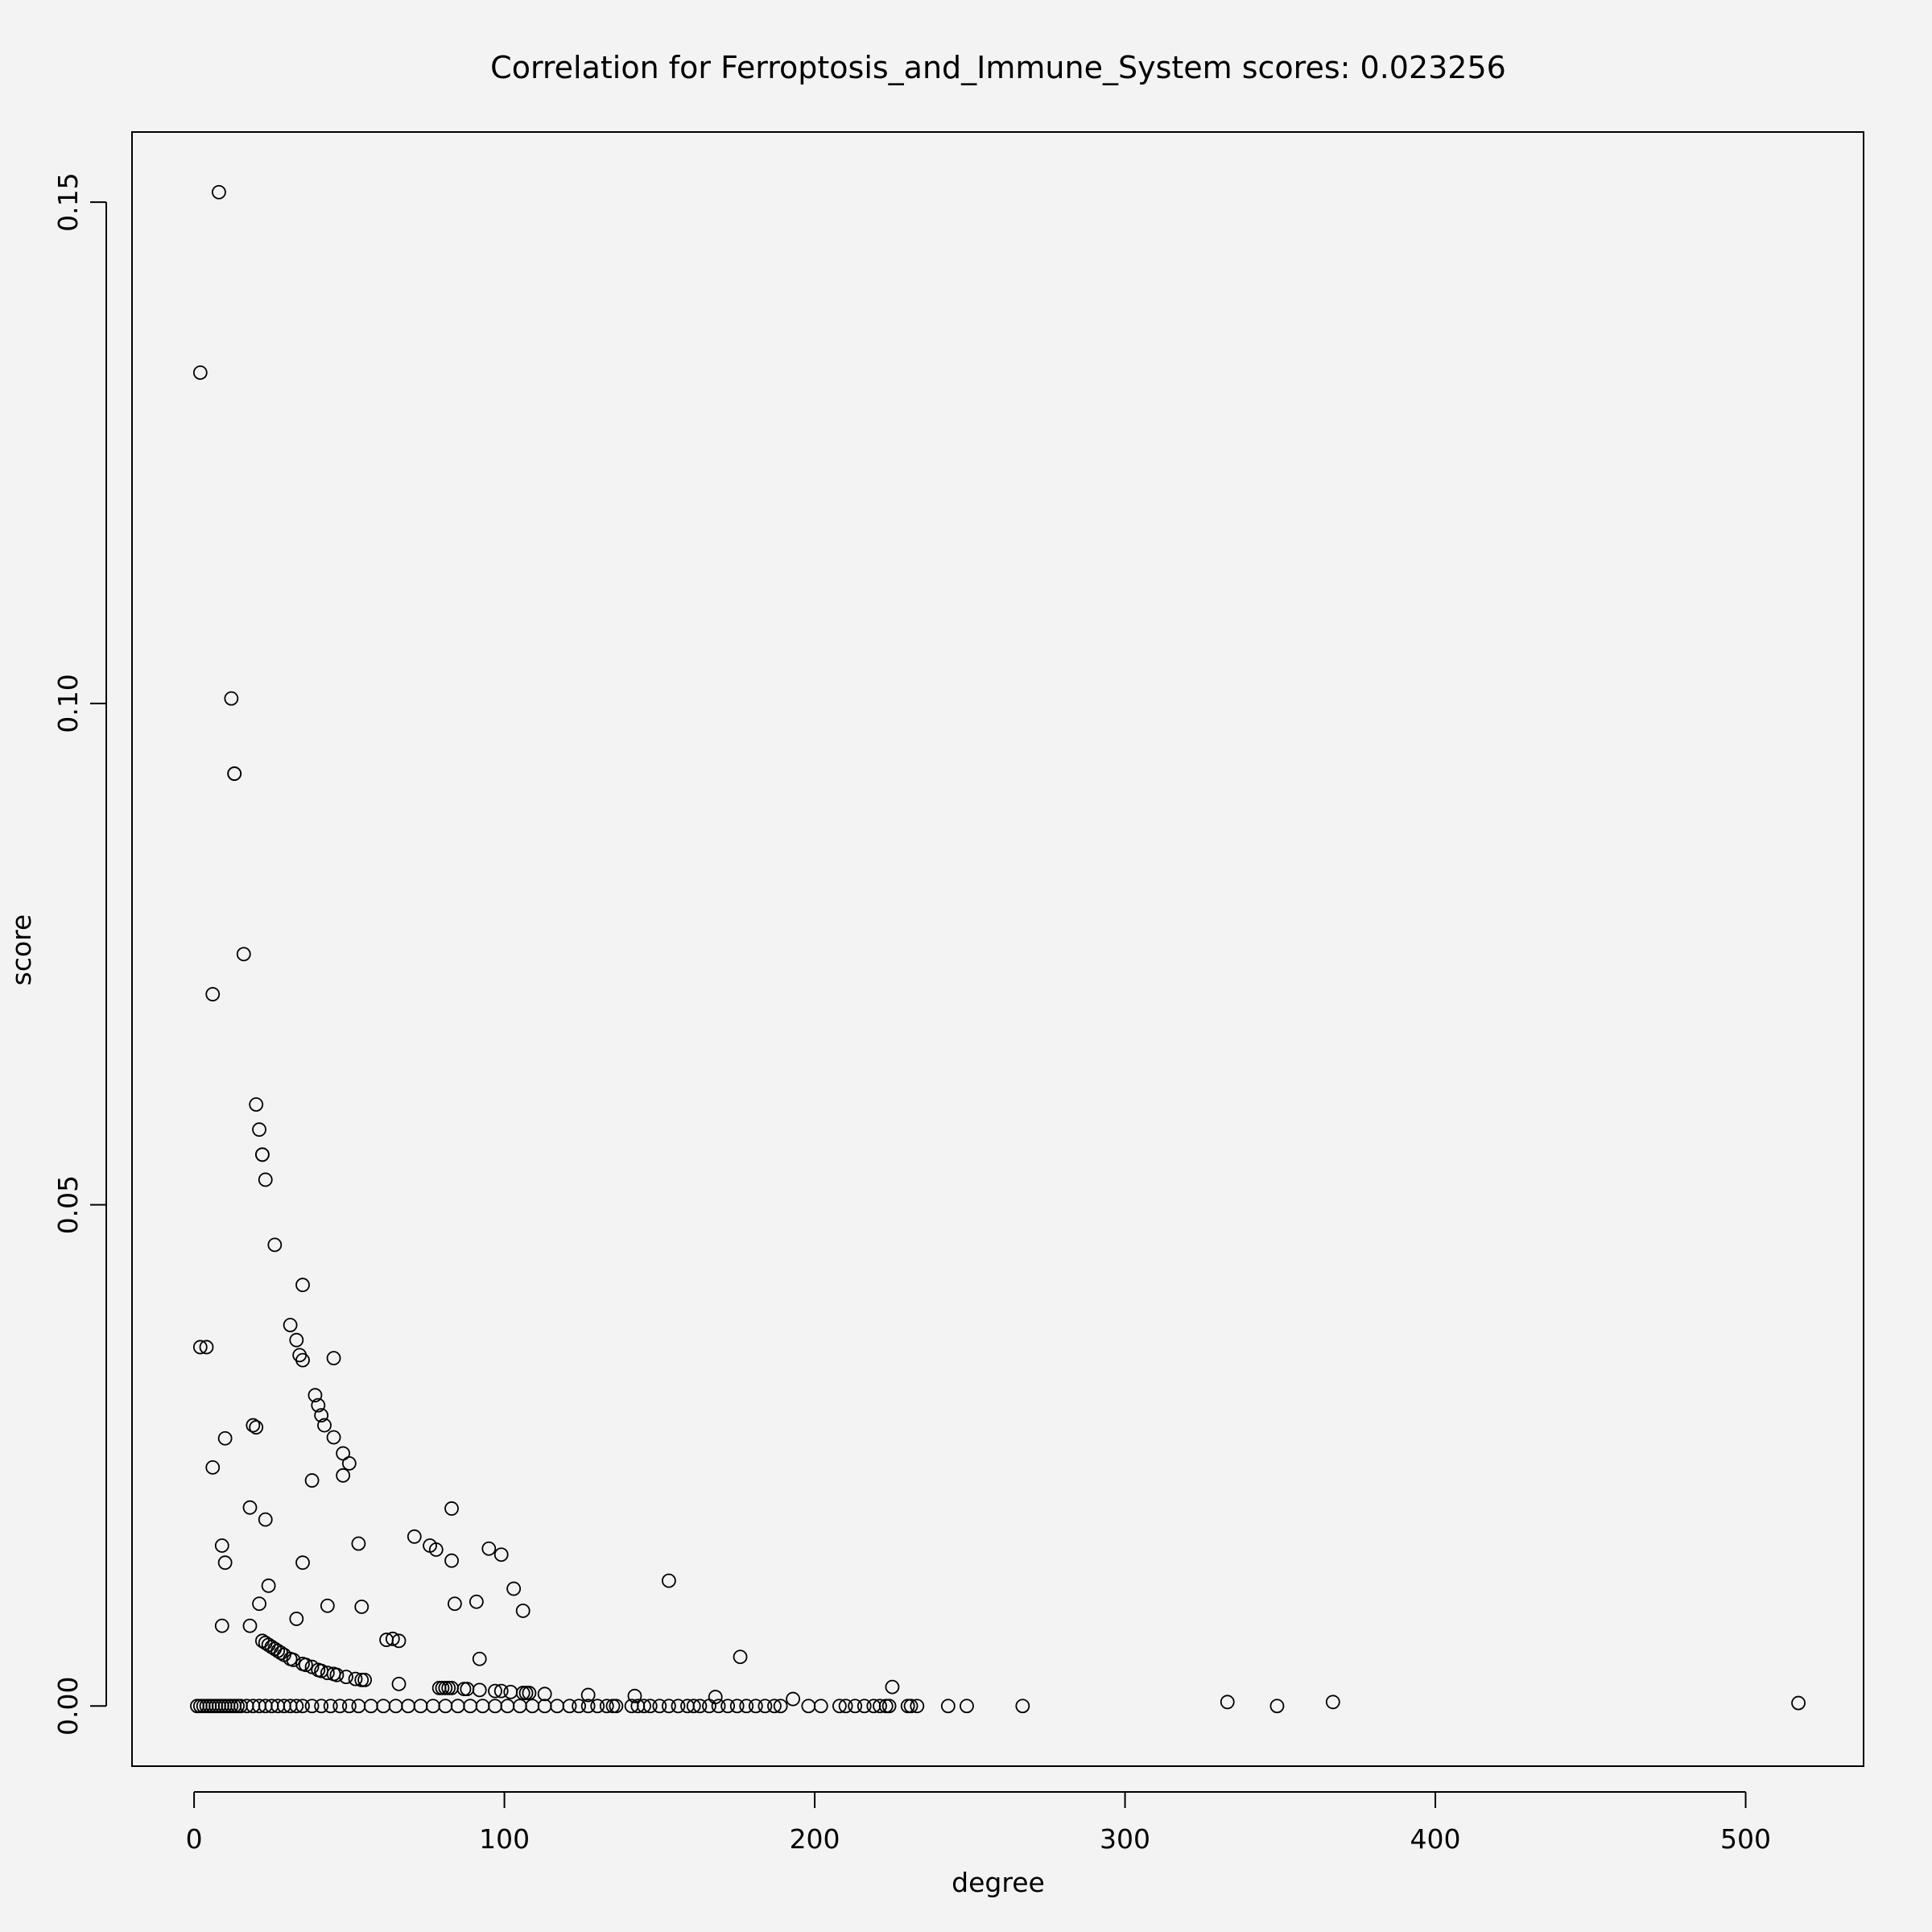  Describe the element at coordinates (68, 1204) in the screenshot. I see `y-tick-label: 0.05` at that location.